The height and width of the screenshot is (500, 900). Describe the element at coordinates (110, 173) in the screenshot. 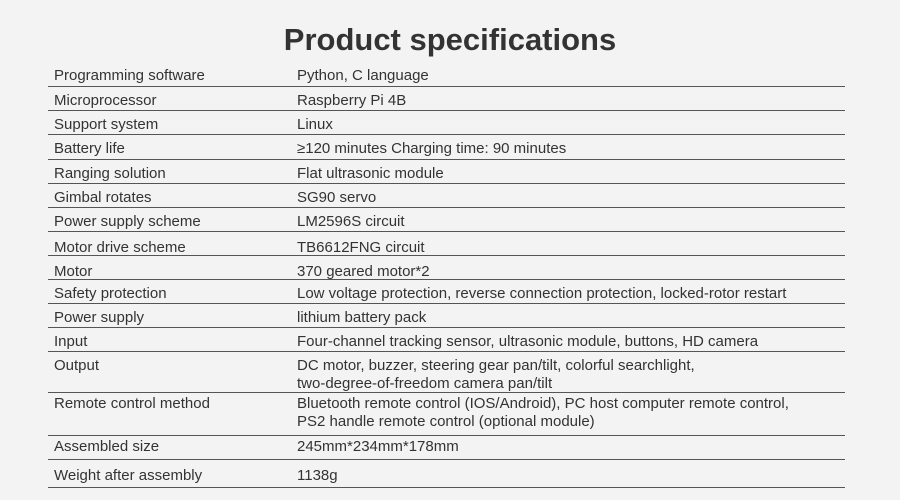

I see `spec-label: Ranging solution` at that location.